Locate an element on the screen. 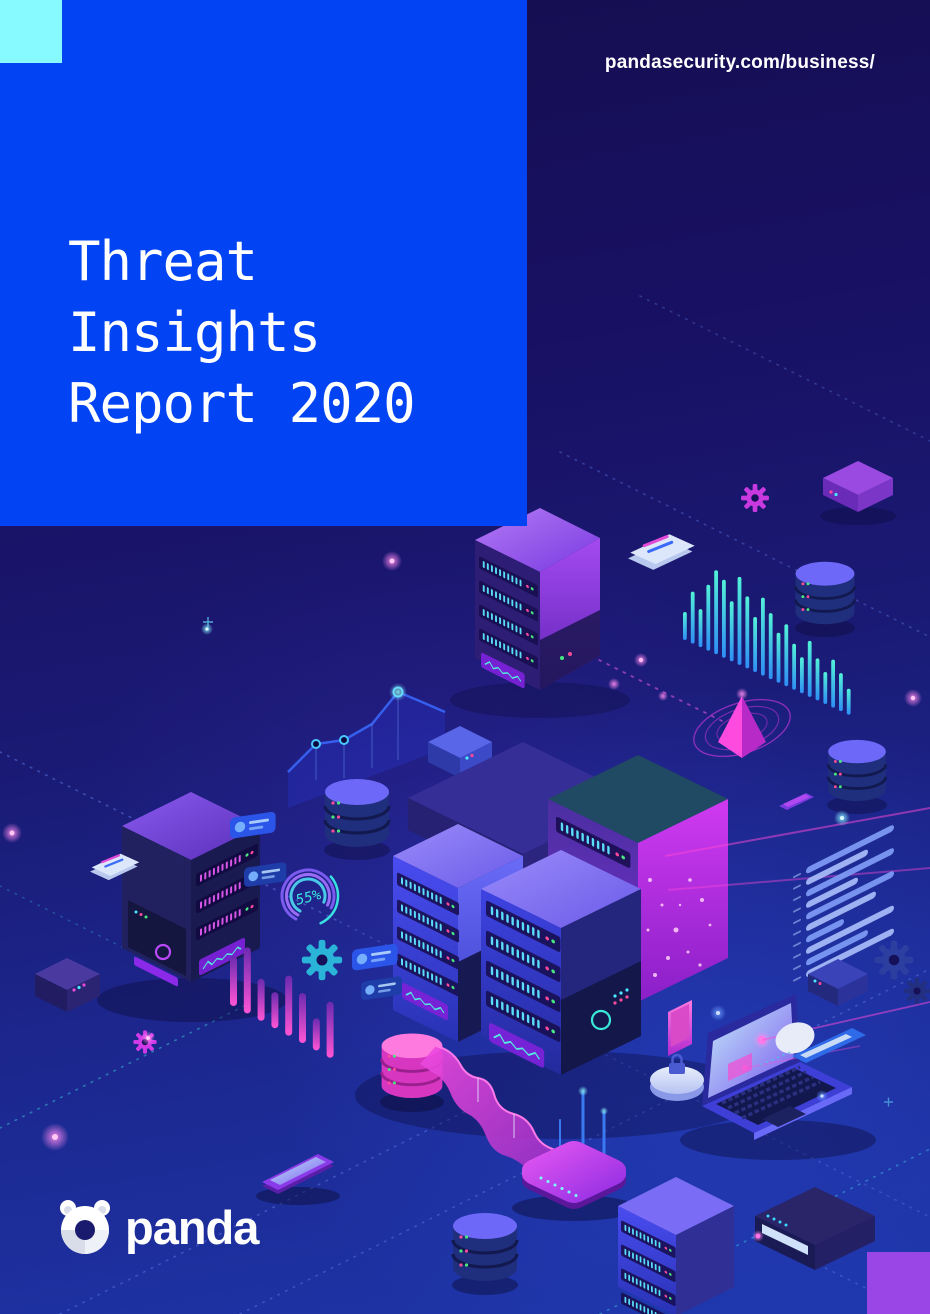 The height and width of the screenshot is (1314, 930). smartphone-pink is located at coordinates (680, 1028).